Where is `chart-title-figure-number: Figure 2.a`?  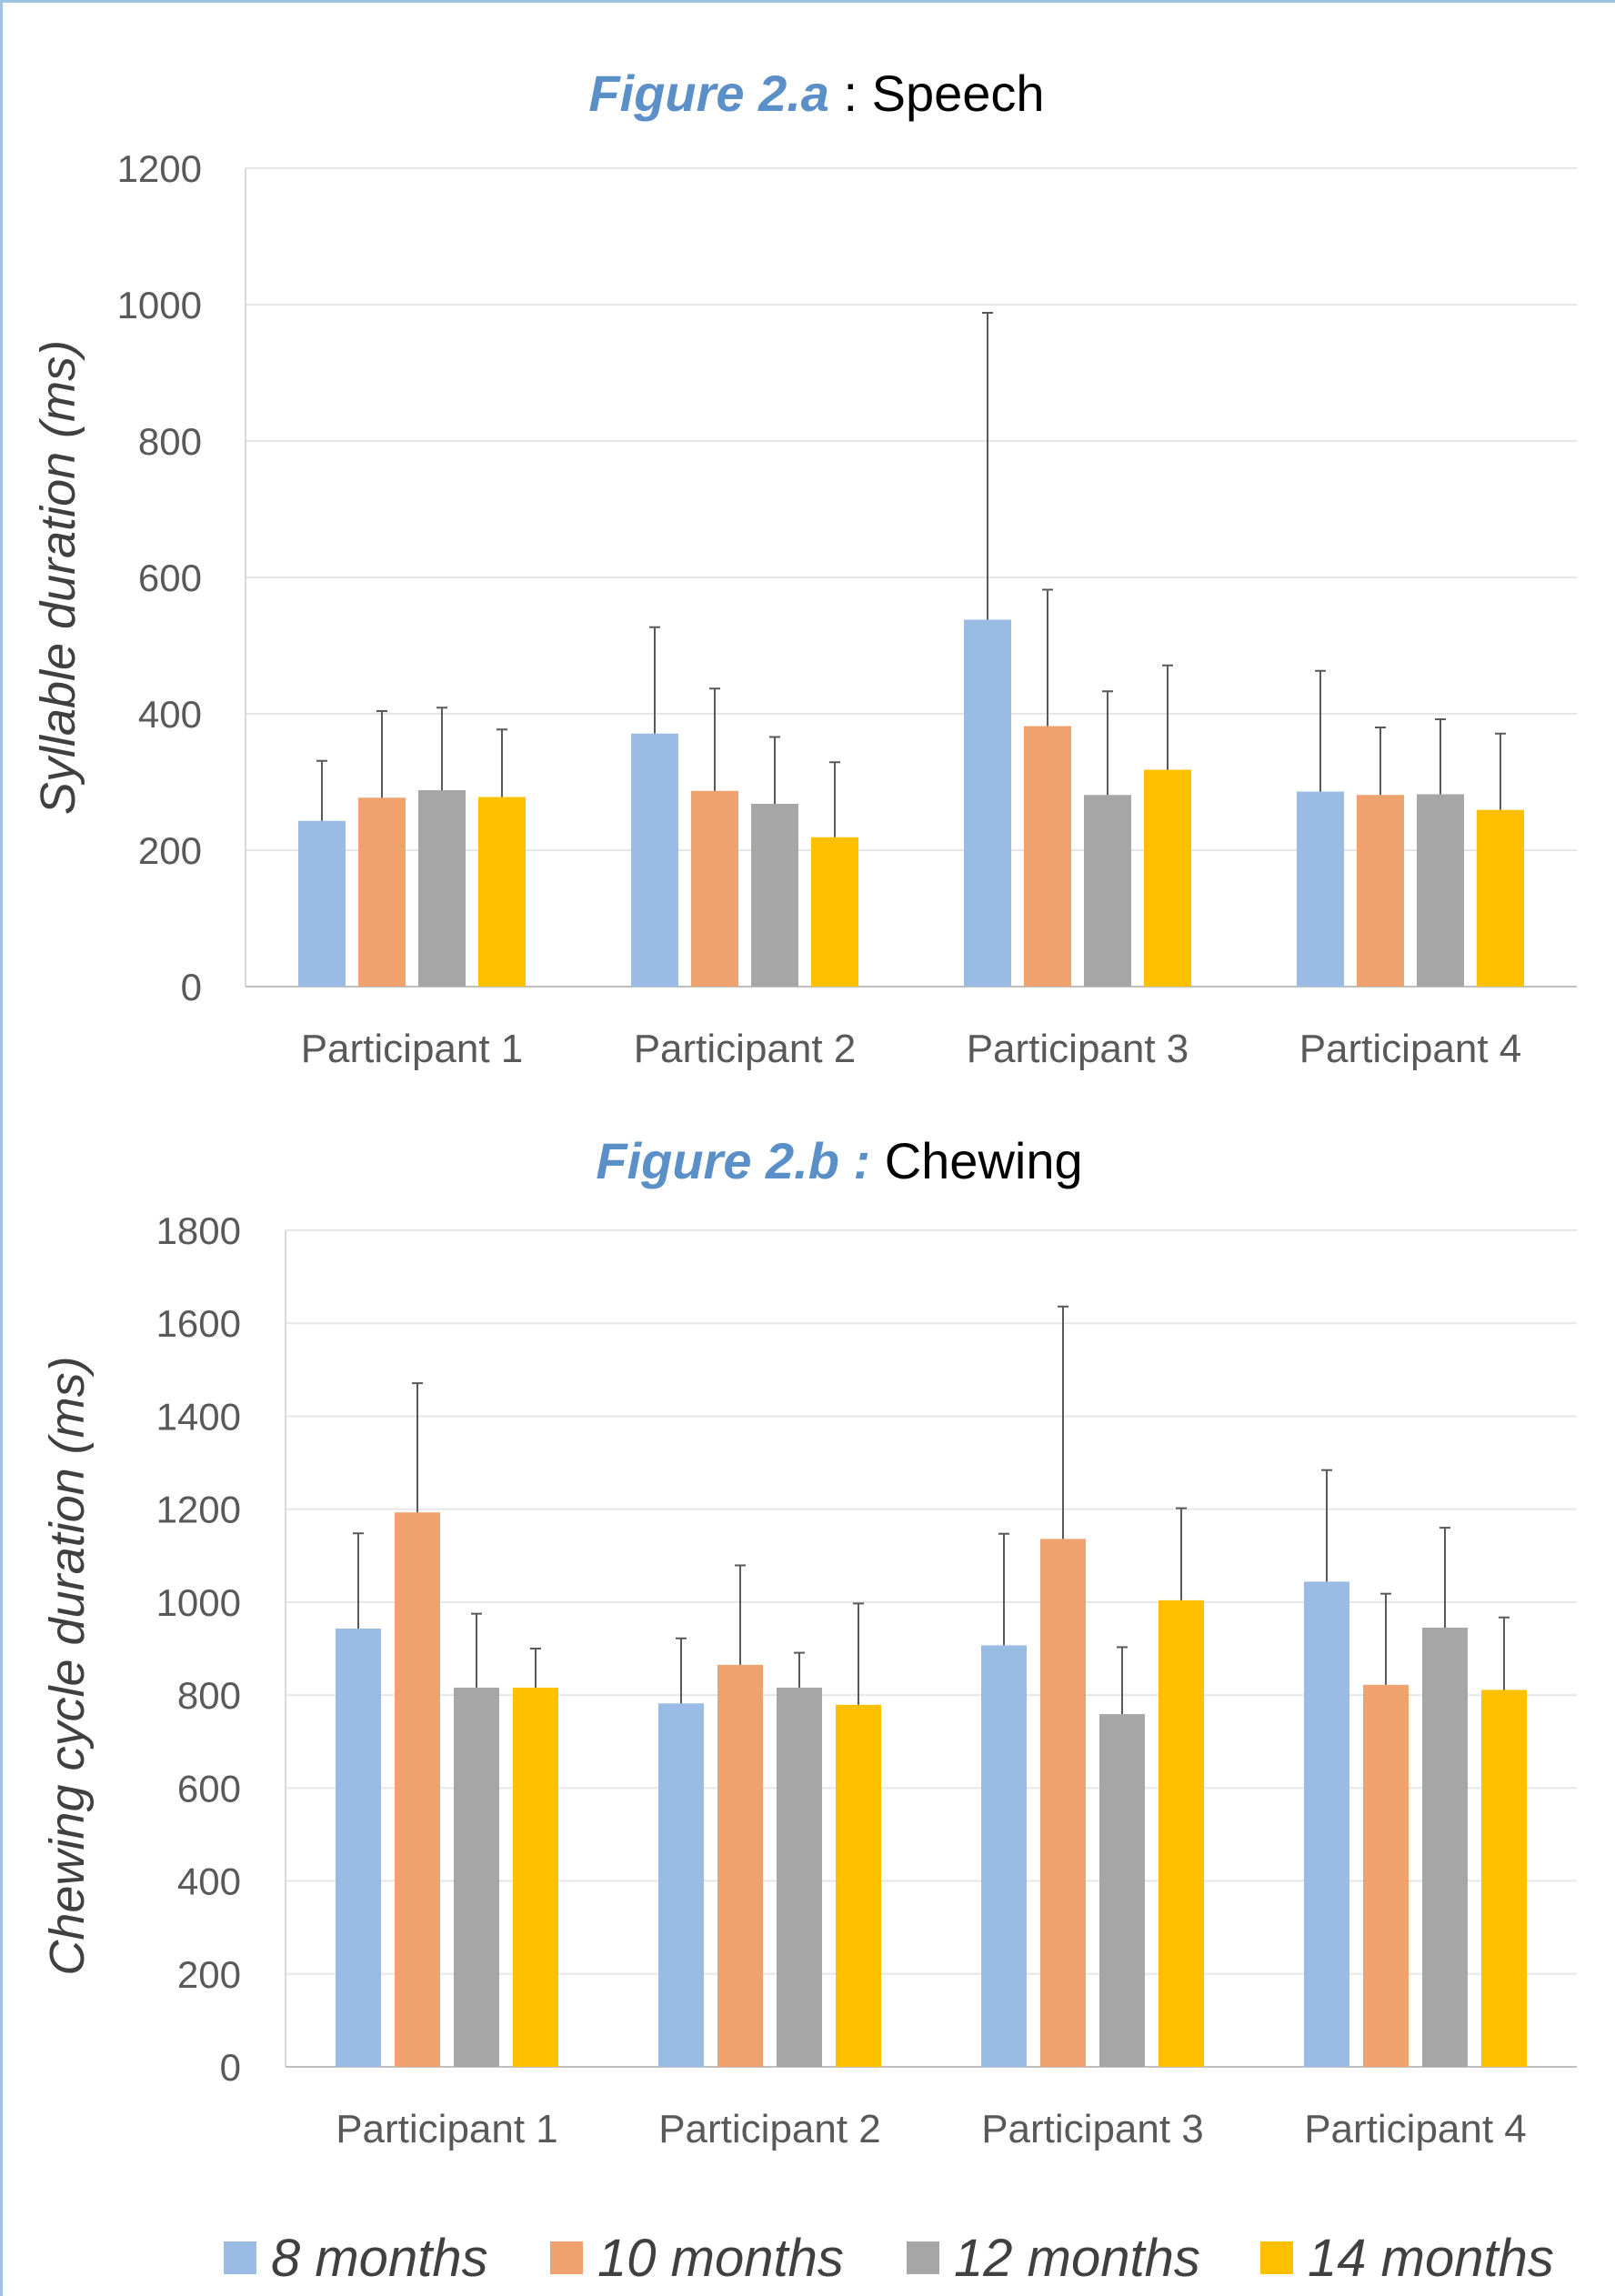
chart-title-figure-number: Figure 2.a is located at coordinates (708, 94).